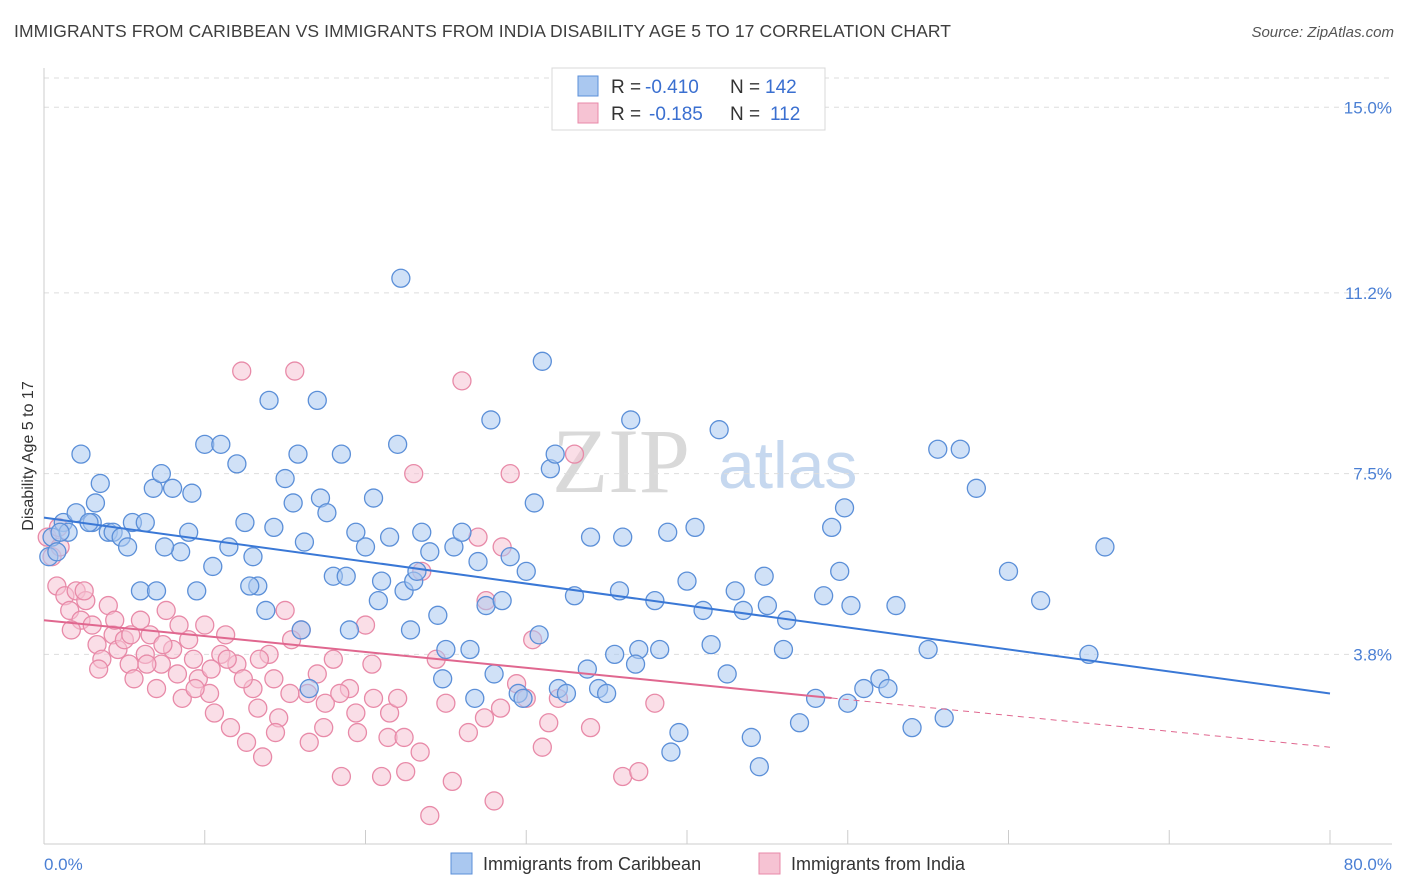 The width and height of the screenshot is (1406, 892). What do you see at coordinates (767, 837) in the screenshot?
I see `x-axis-ticks` at bounding box center [767, 837].